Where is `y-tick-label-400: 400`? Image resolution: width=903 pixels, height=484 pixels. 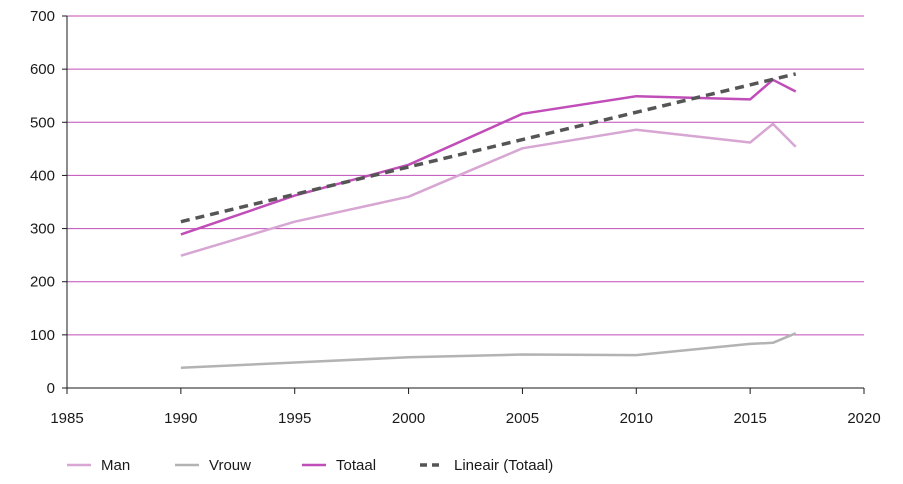 y-tick-label-400: 400 is located at coordinates (42, 175).